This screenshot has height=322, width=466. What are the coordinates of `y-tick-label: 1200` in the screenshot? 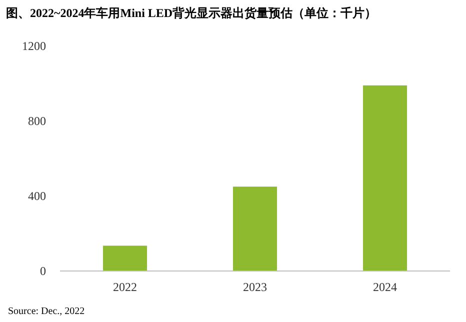 It's located at (34, 46).